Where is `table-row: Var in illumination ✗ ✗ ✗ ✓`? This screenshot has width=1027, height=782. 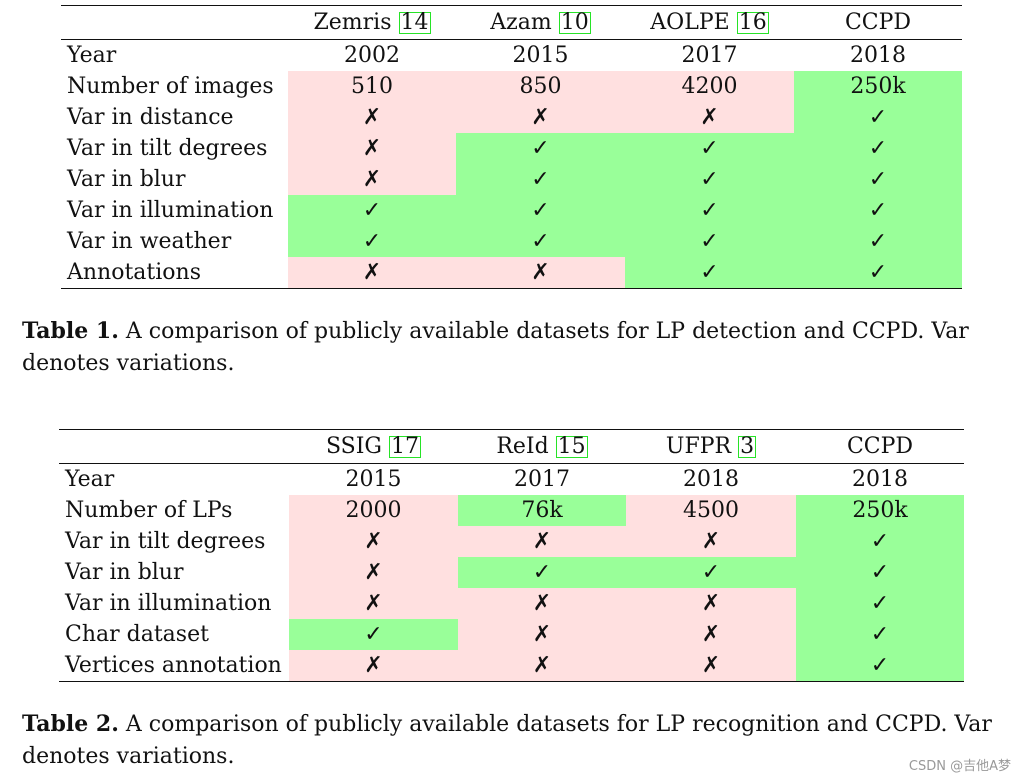
table-row: Var in illumination ✗ ✗ ✗ ✓ is located at coordinates (511, 603).